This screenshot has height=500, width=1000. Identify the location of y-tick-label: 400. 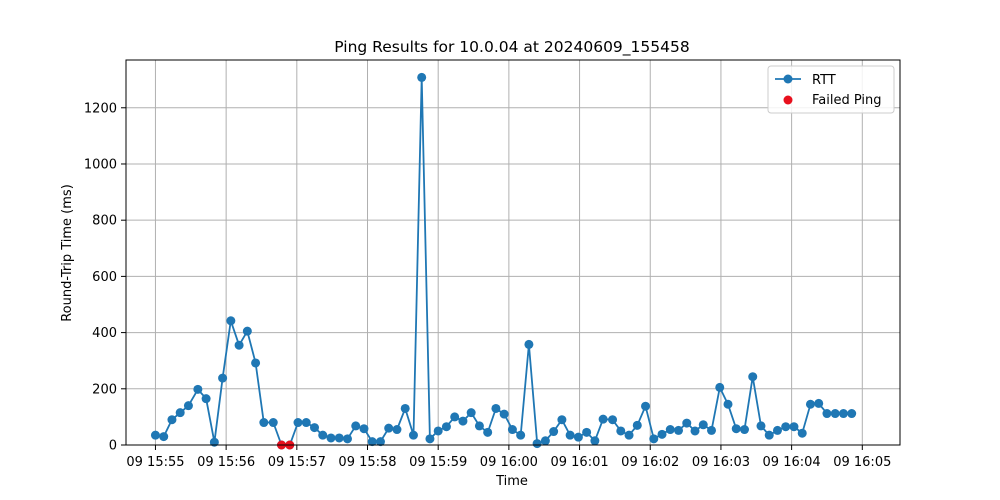
(104, 333).